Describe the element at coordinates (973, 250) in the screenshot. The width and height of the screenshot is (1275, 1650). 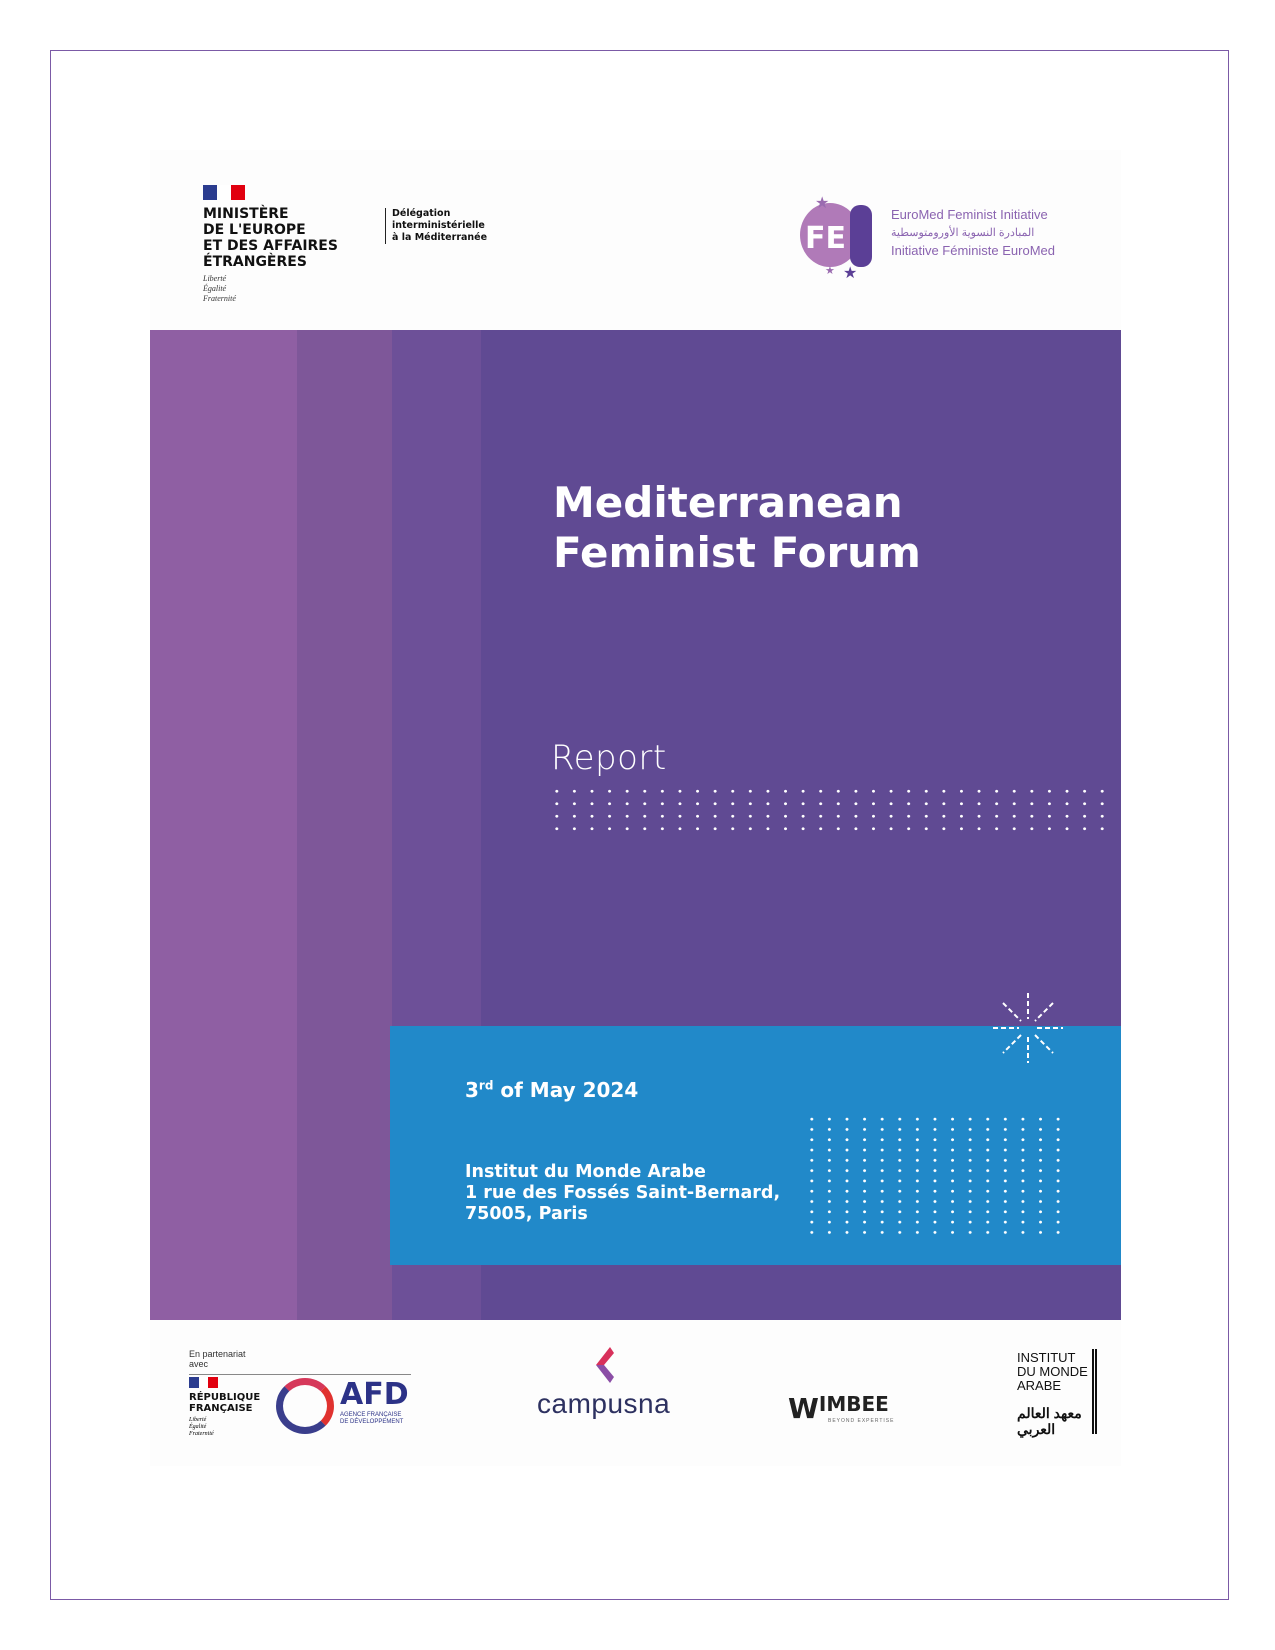
I see `feei-line-fr: Initiative Féministe EuroMed` at that location.